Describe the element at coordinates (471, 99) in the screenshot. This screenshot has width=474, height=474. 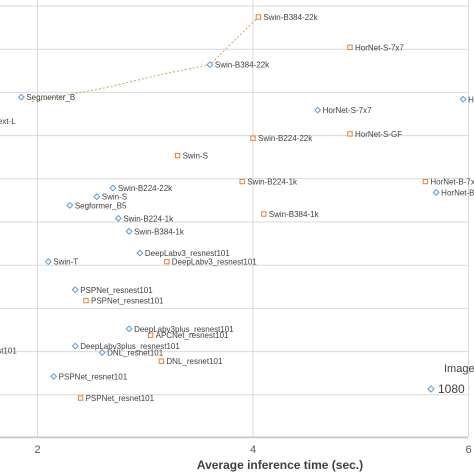
I see `point-label: HorNet-B-GF` at that location.